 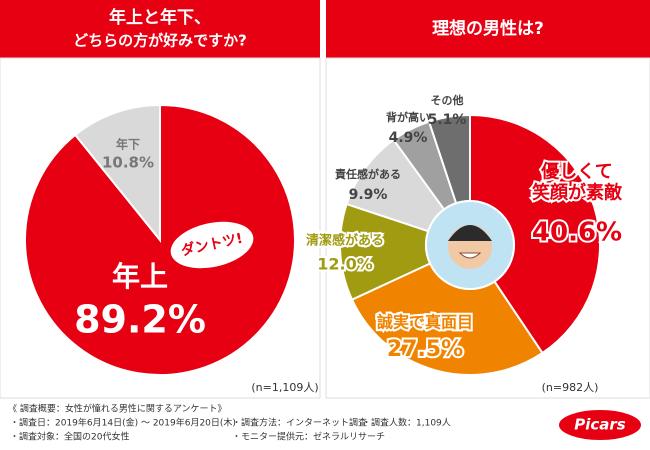 I want to click on right-header, so click(x=488, y=29).